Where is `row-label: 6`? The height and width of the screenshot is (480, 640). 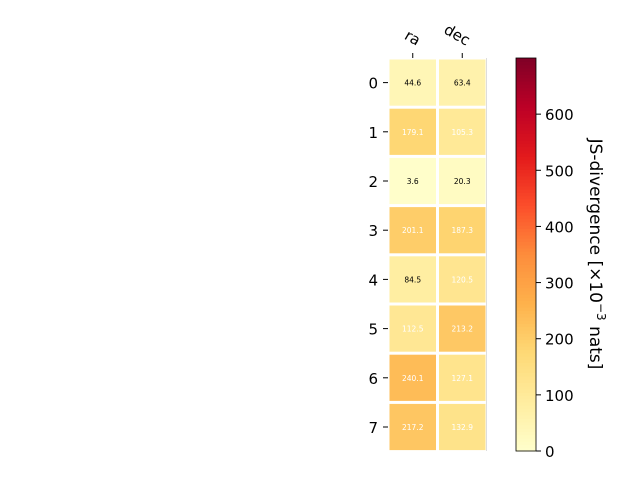 row-label: 6 is located at coordinates (373, 379).